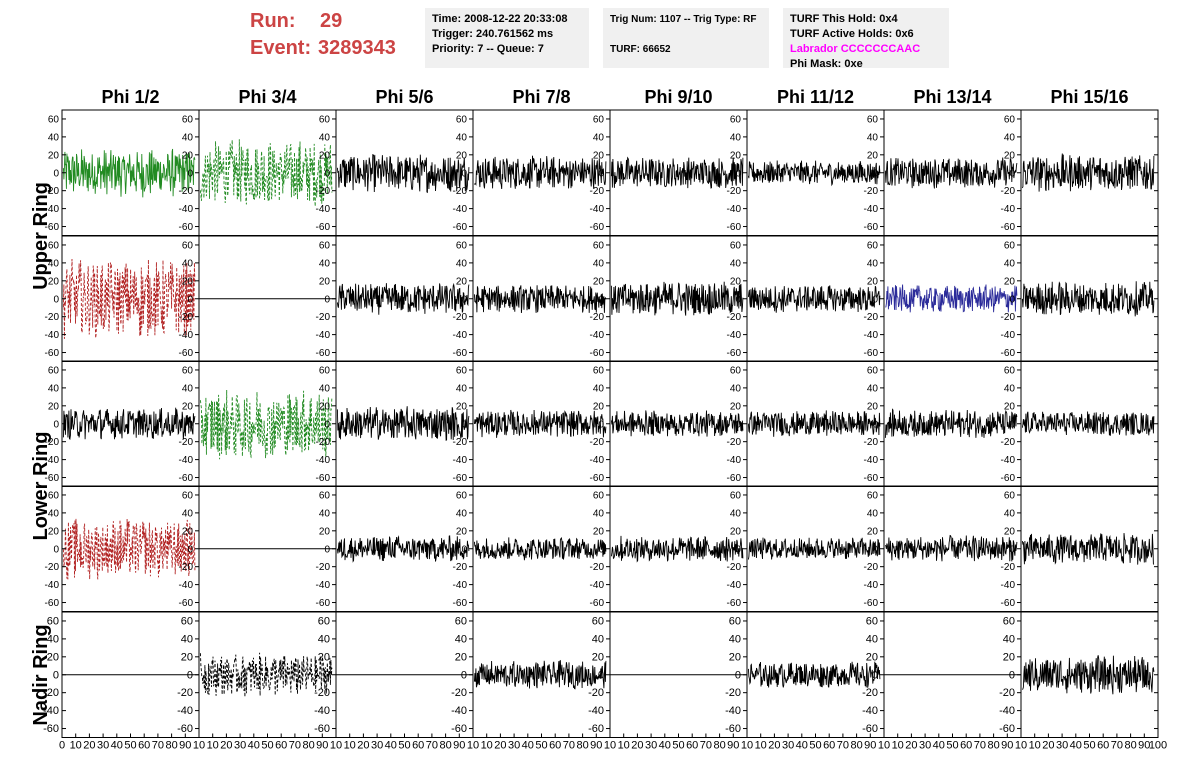 The width and height of the screenshot is (1196, 772). What do you see at coordinates (683, 19) in the screenshot?
I see `trig-num-text: Trig Num: 1107 -- Trig Type: RF` at bounding box center [683, 19].